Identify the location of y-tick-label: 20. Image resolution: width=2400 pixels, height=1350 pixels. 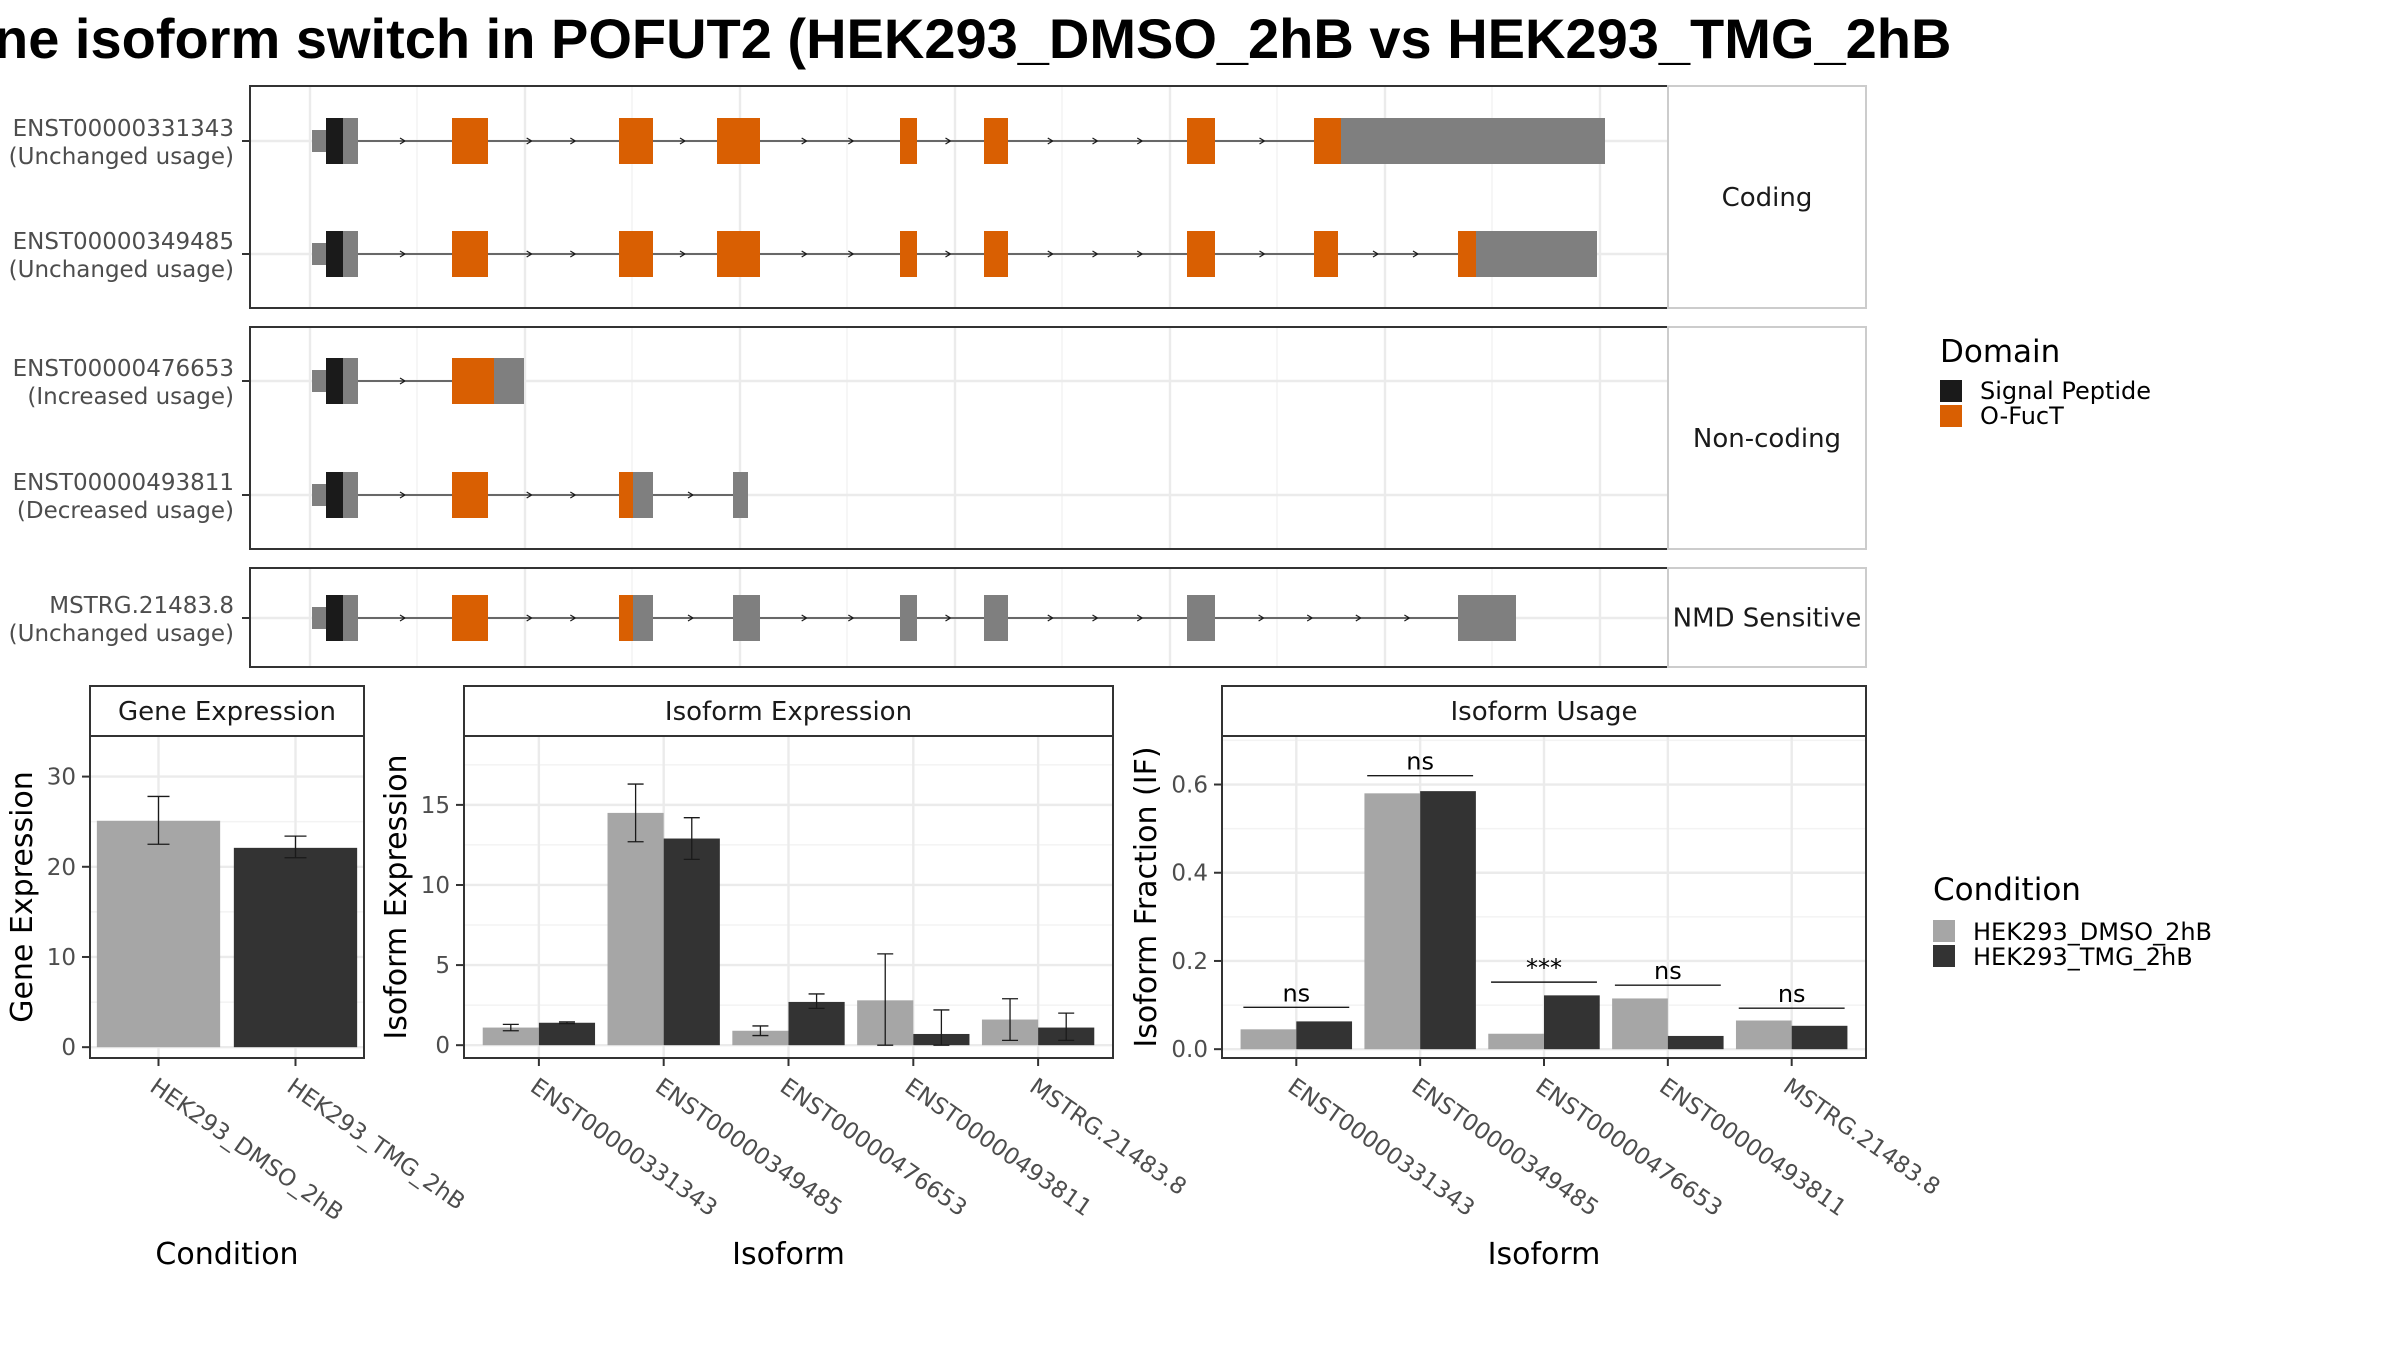
(61, 868).